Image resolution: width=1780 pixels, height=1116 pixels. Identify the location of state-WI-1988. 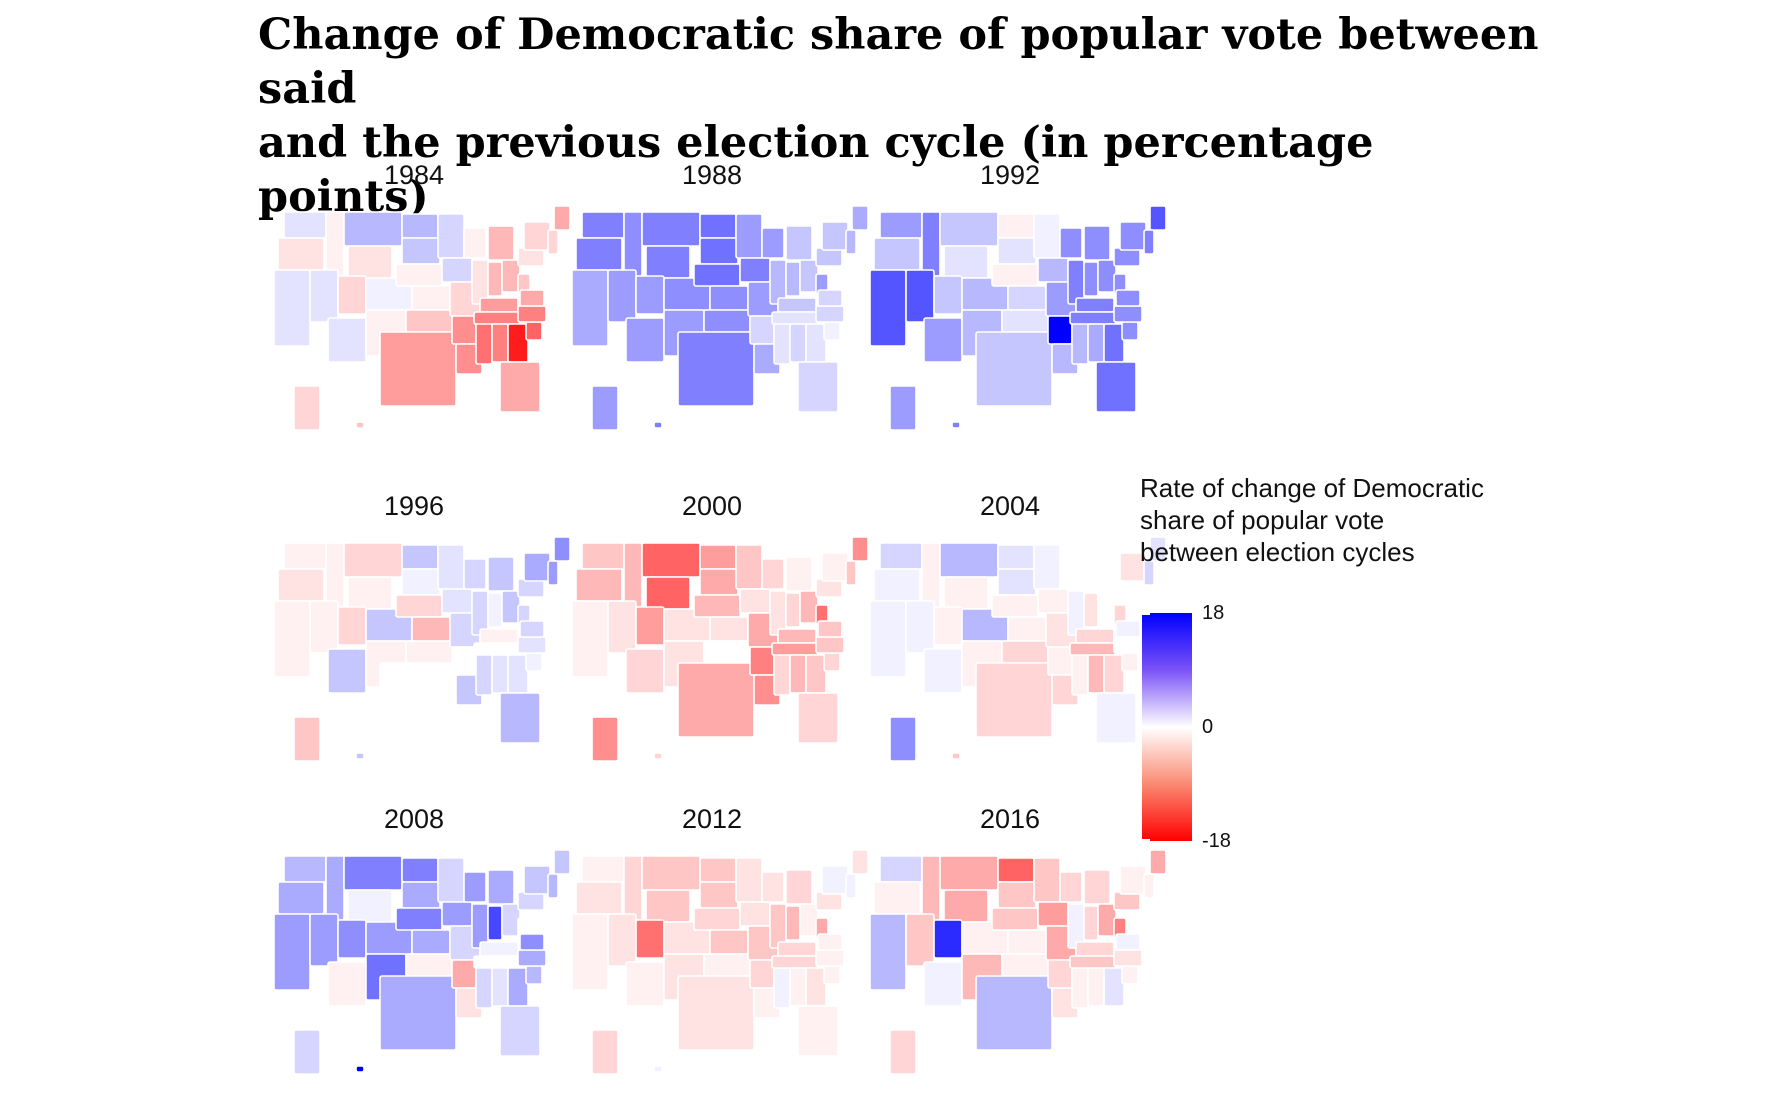
(773, 243).